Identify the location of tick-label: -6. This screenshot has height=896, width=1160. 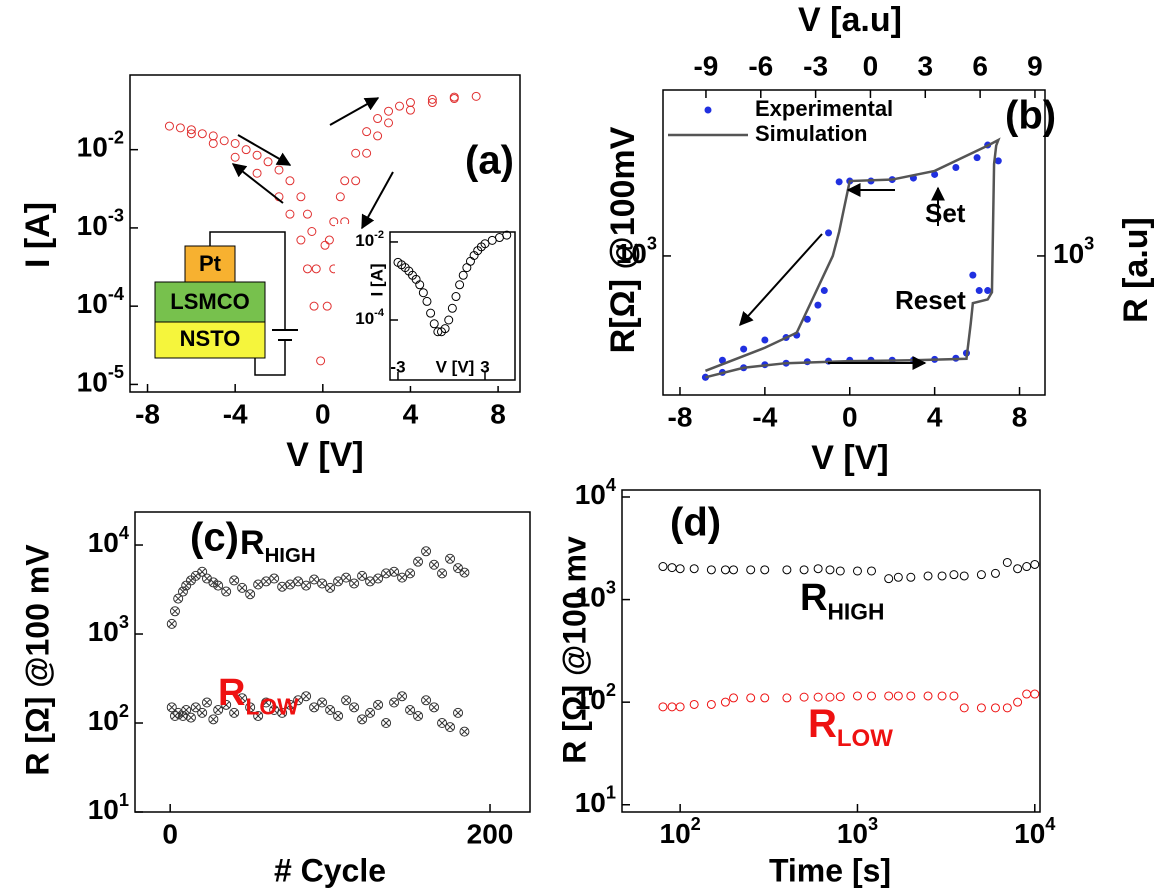
(760, 65).